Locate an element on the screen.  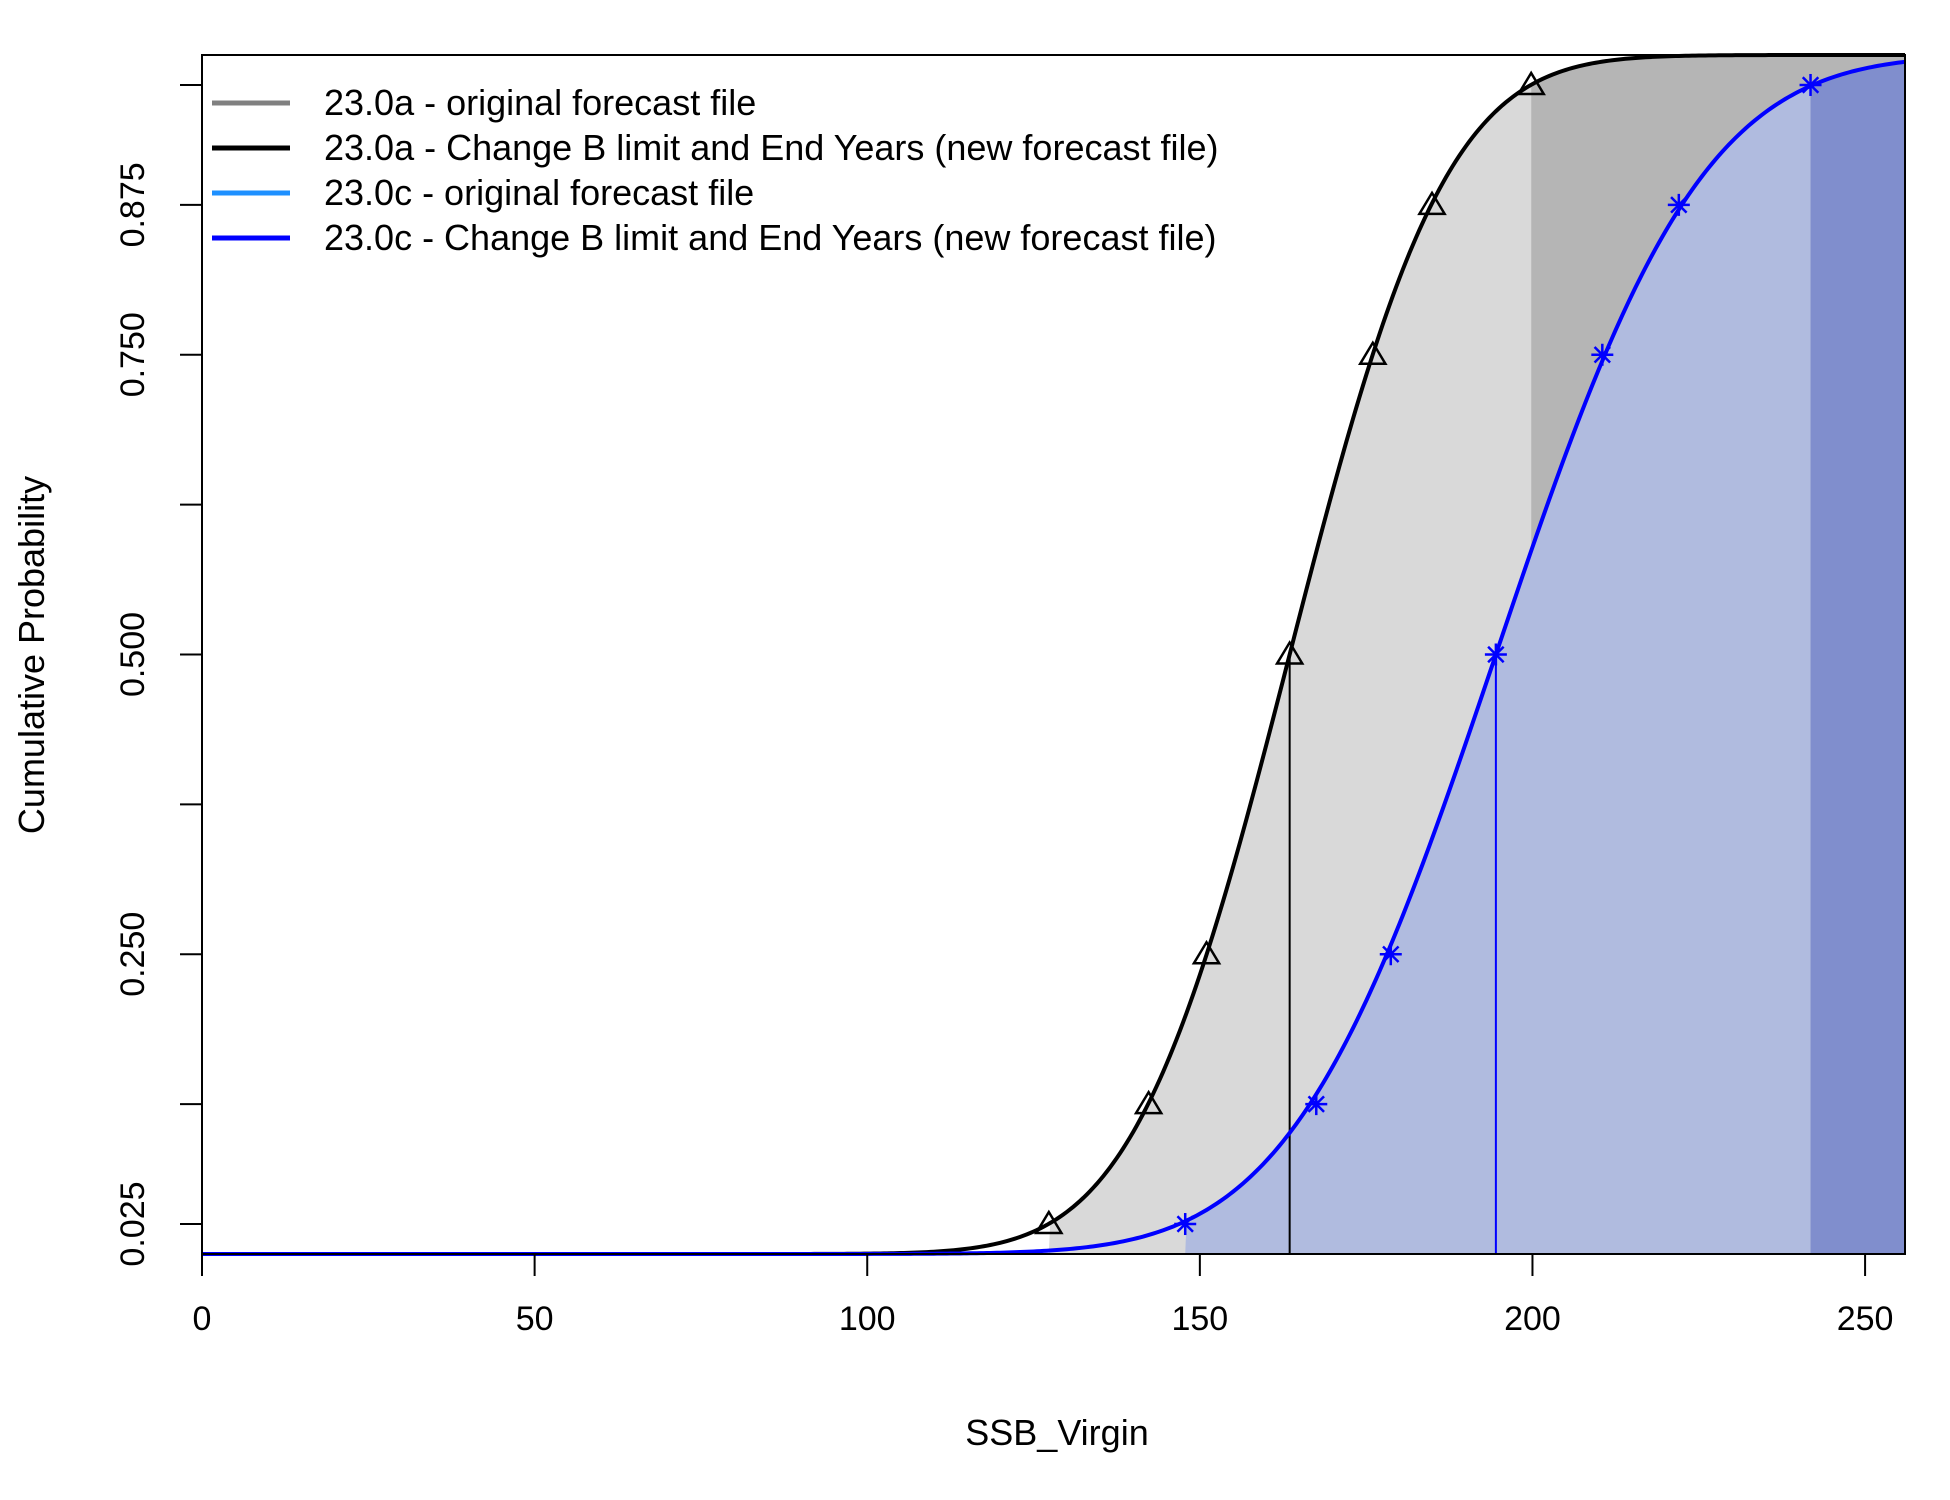
legend-label-0: 23.0a - original forecast file is located at coordinates (540, 102).